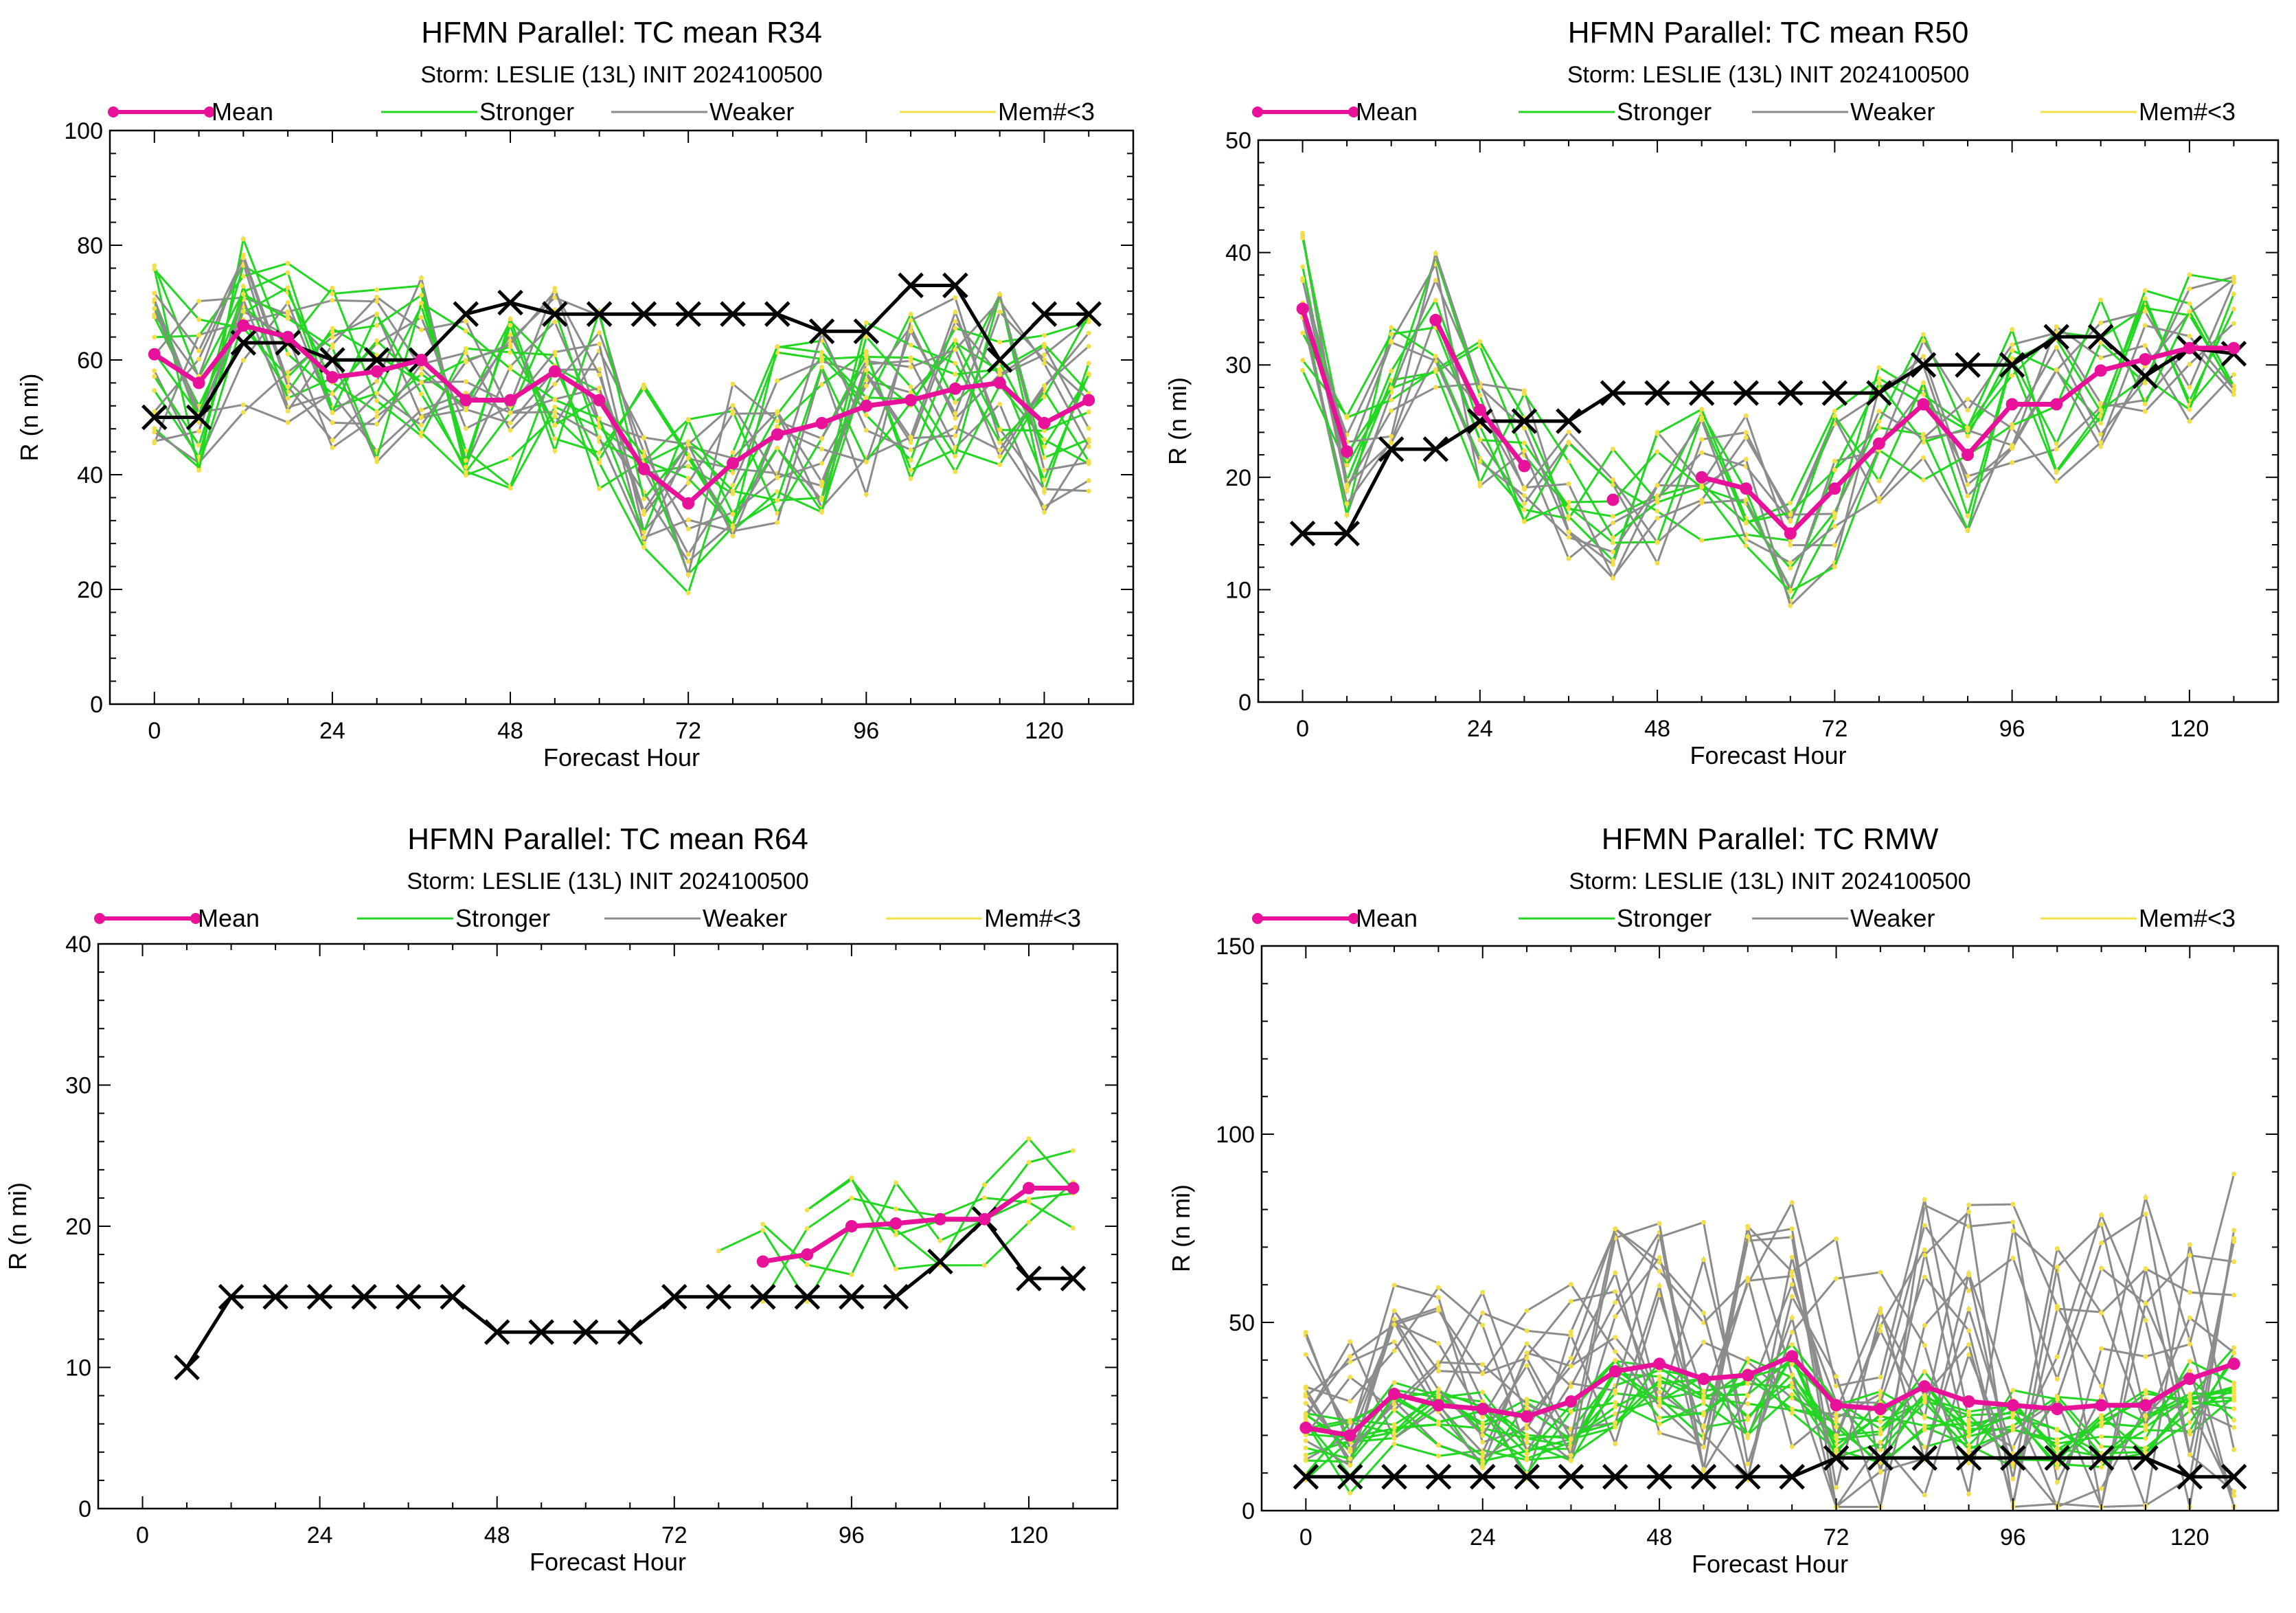  Describe the element at coordinates (1177, 421) in the screenshot. I see `y-axis-label: R (n mi)` at that location.